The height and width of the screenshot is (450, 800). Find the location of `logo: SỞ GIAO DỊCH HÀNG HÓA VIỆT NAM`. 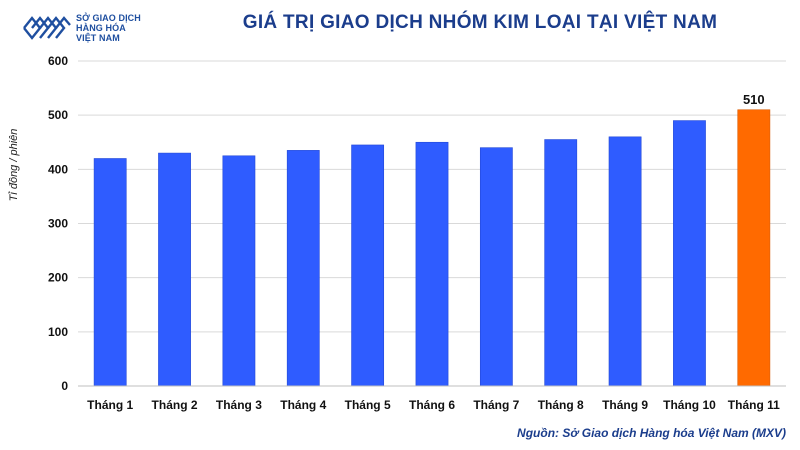

logo: SỞ GIAO DỊCH HÀNG HÓA VIỆT NAM is located at coordinates (102, 28).